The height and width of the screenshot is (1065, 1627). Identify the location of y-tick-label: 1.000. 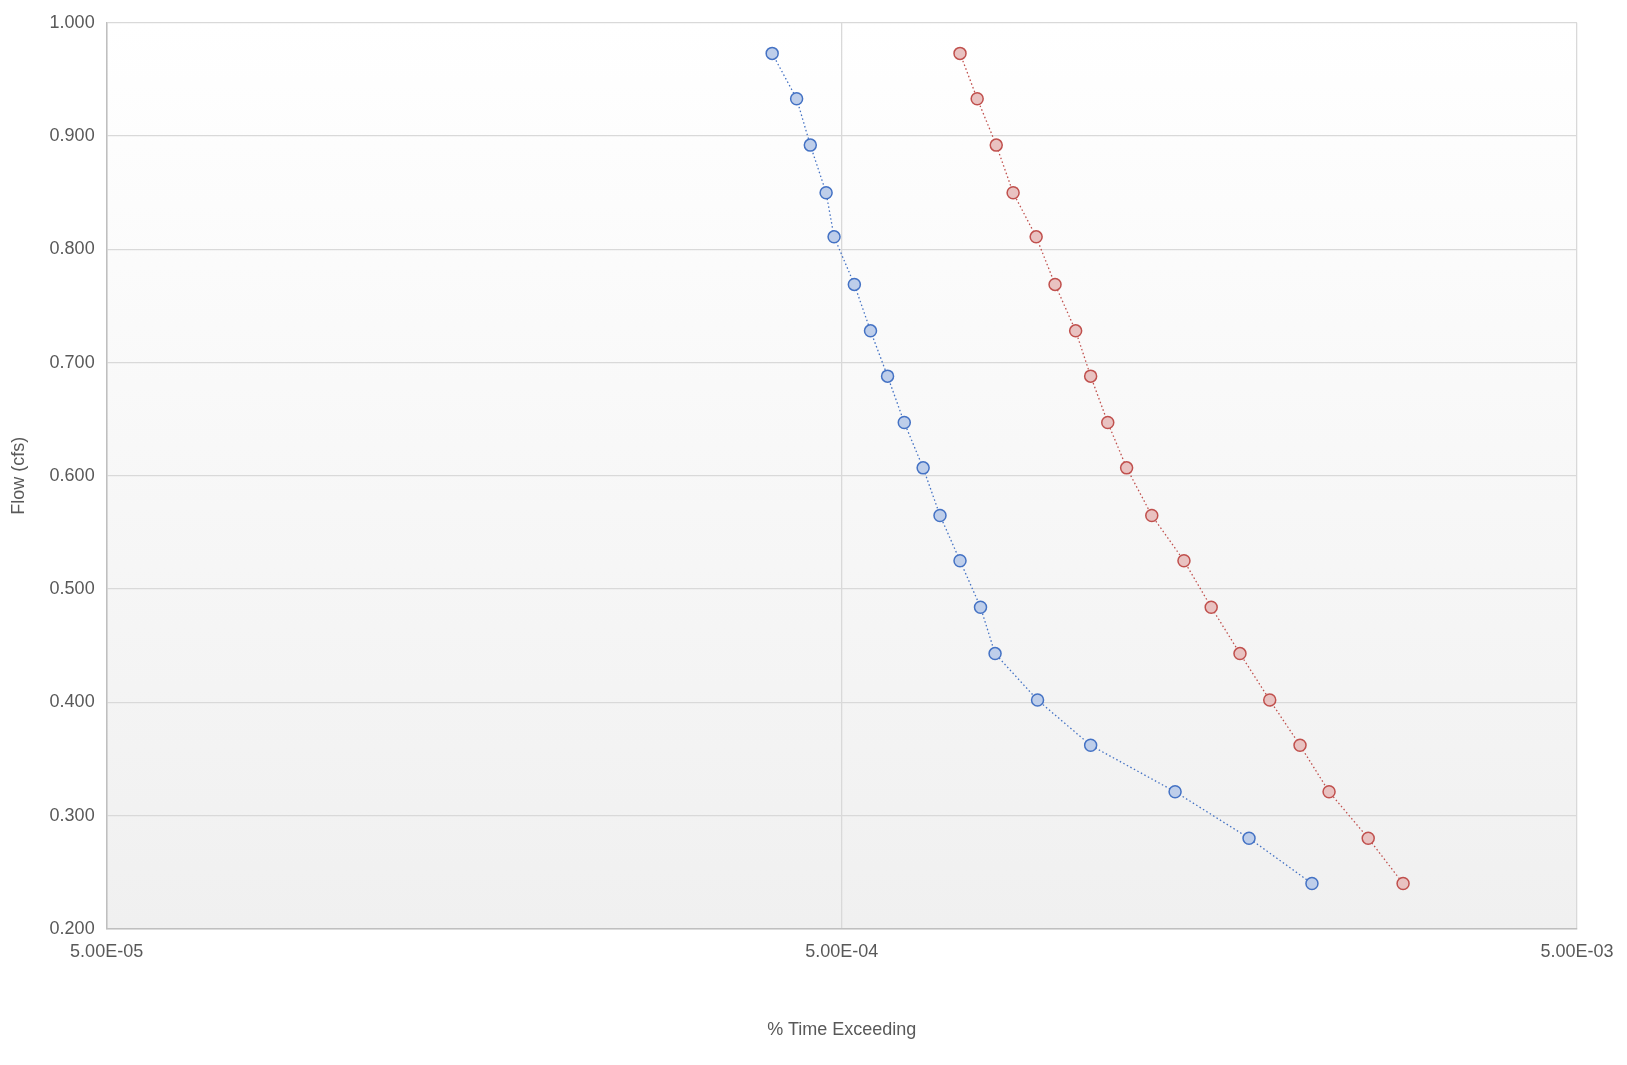
(72, 21).